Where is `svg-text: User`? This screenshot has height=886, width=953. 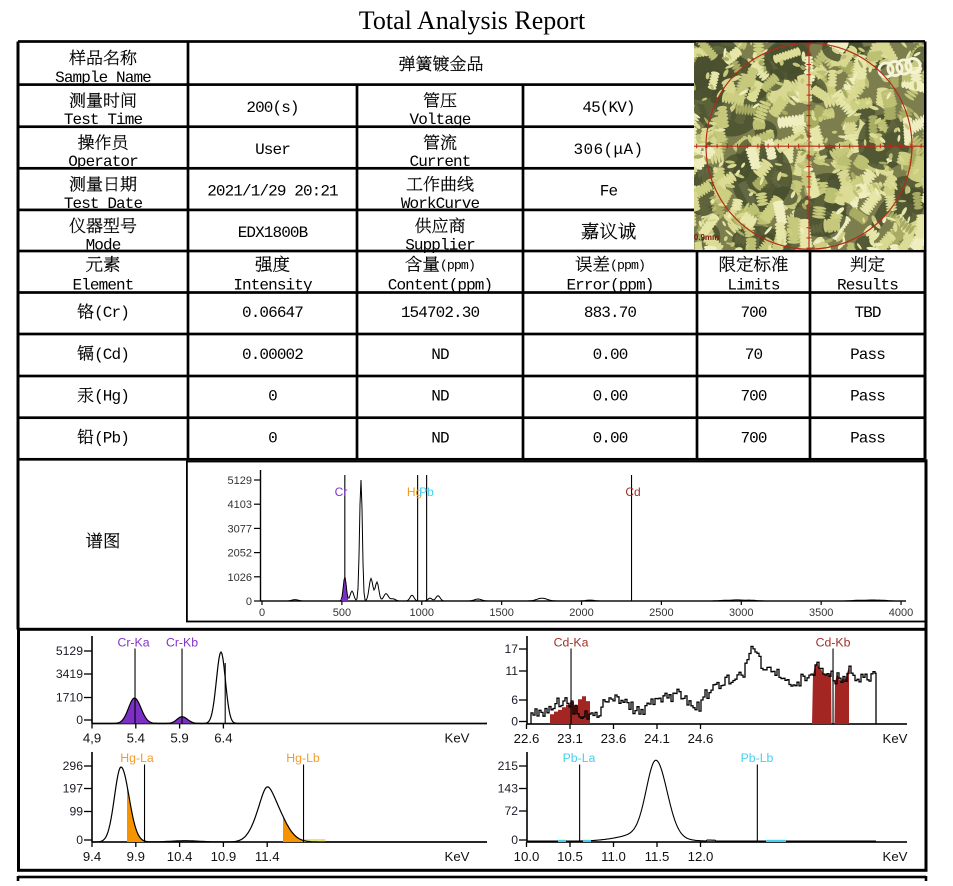
svg-text: User is located at coordinates (272, 150).